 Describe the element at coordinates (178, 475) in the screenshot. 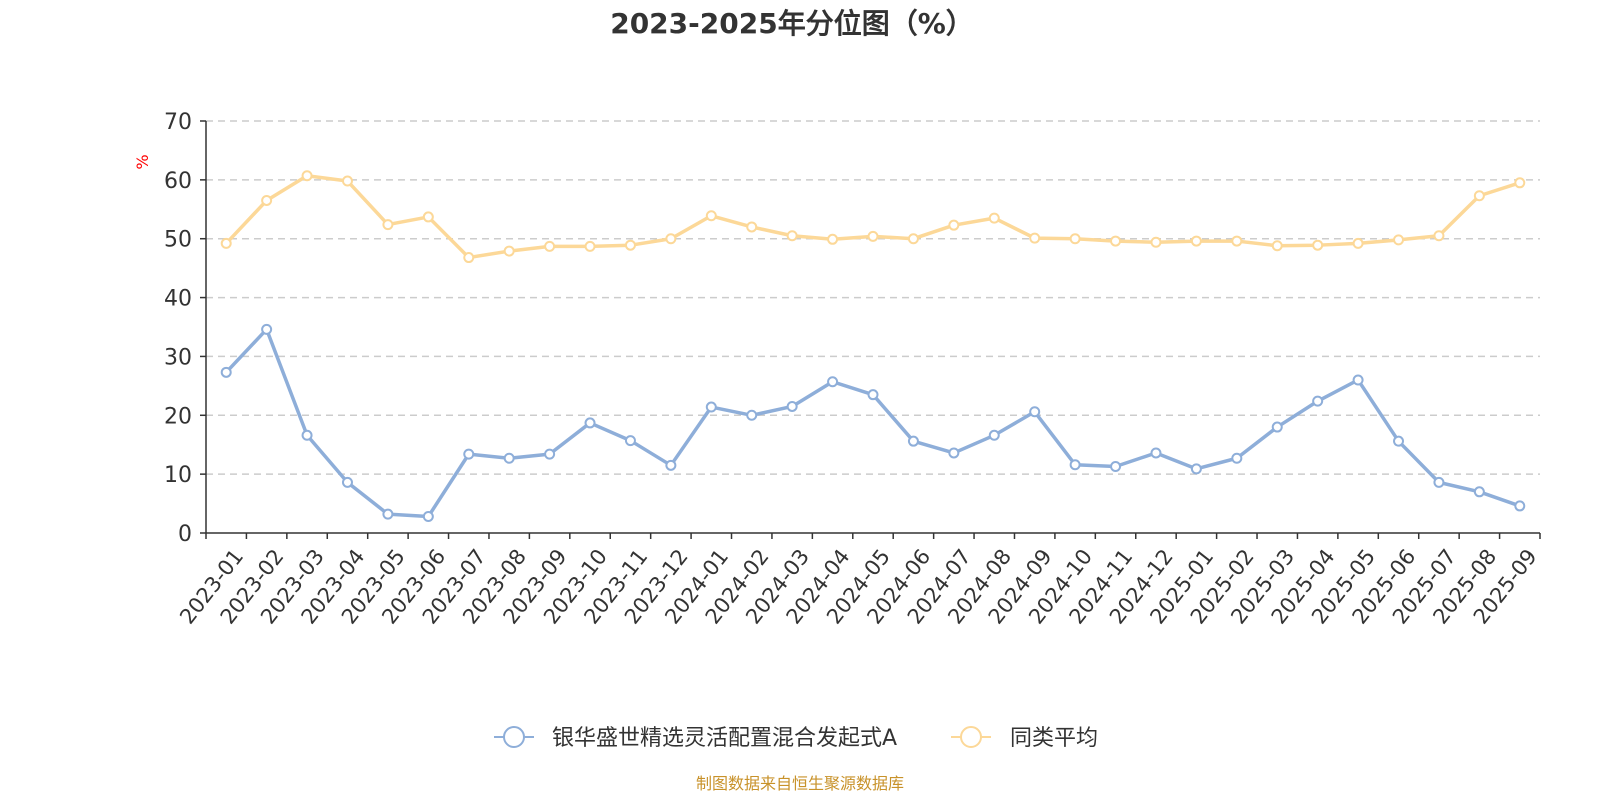

I see `y-tick-label: 10` at that location.